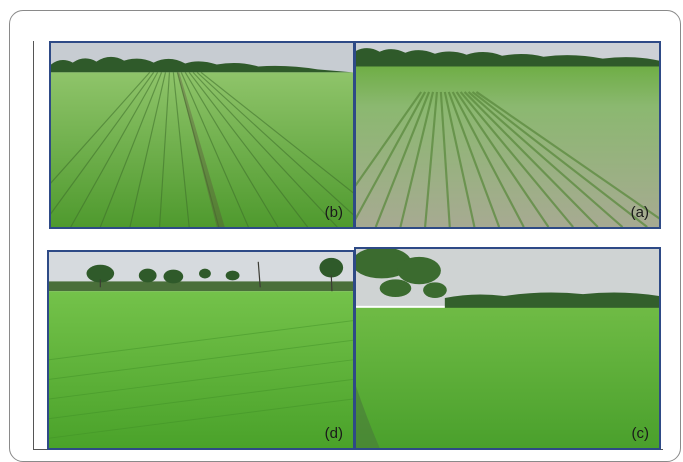 The height and width of the screenshot is (462, 683). Describe the element at coordinates (333, 433) in the screenshot. I see `panel-label-d: (d)` at that location.